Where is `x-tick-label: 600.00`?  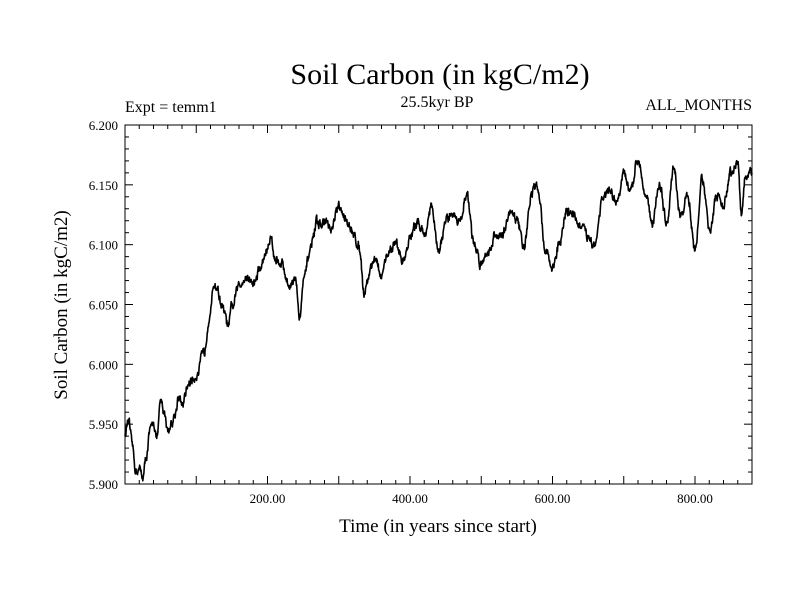 x-tick-label: 600.00 is located at coordinates (553, 498).